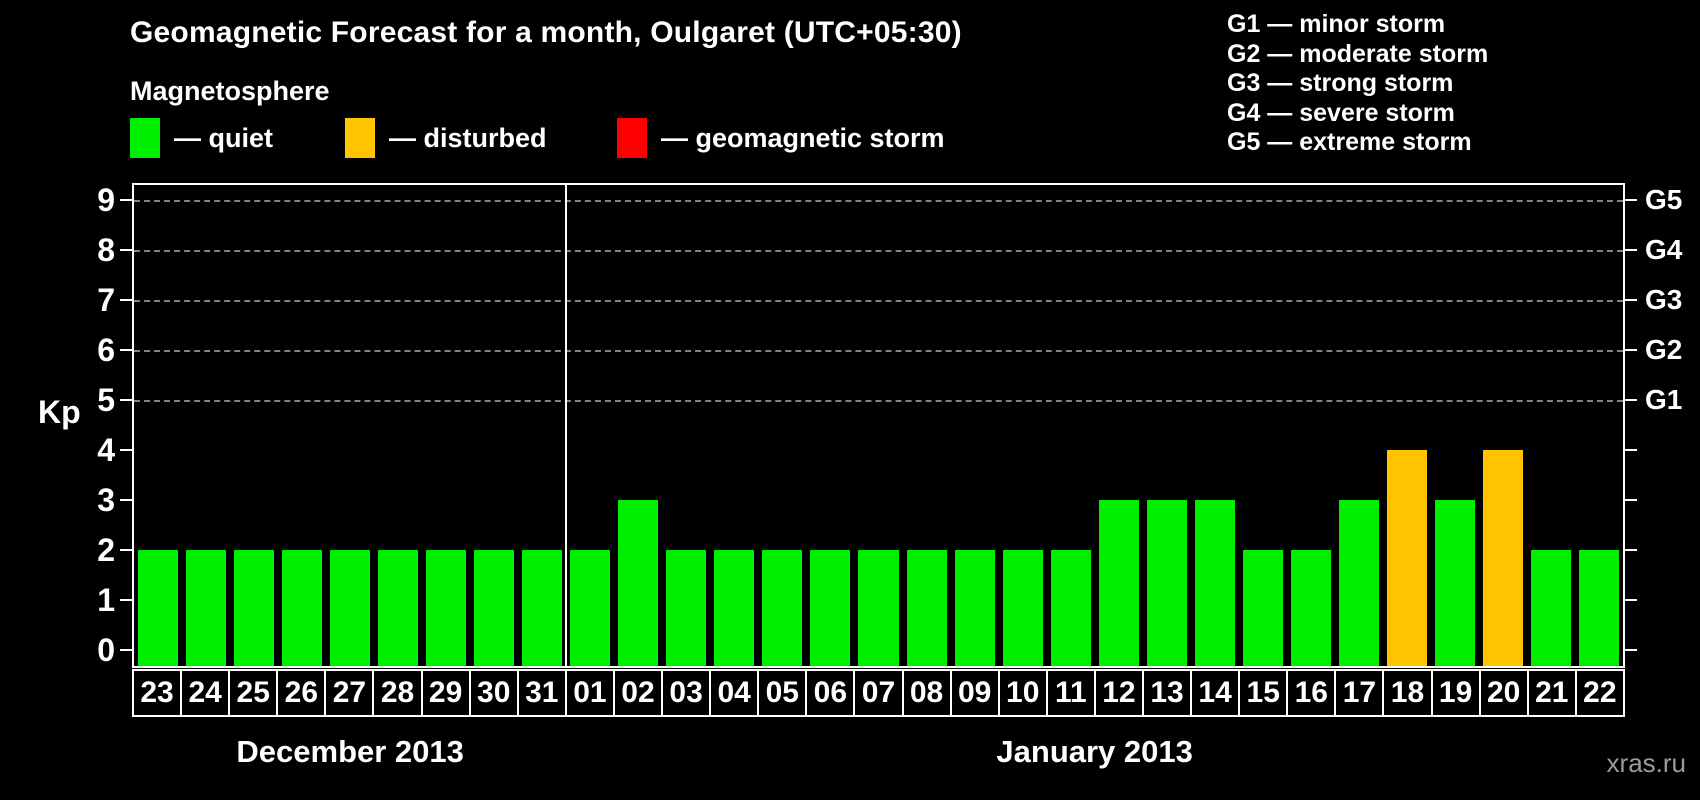 This screenshot has height=800, width=1700. What do you see at coordinates (360, 138) in the screenshot?
I see `disturbed-swatch-icon` at bounding box center [360, 138].